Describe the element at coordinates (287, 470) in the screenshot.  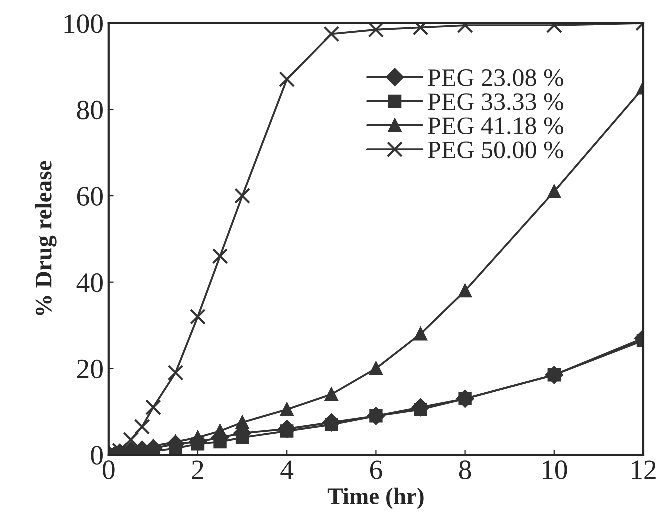
I see `x-tick-label: 4` at that location.